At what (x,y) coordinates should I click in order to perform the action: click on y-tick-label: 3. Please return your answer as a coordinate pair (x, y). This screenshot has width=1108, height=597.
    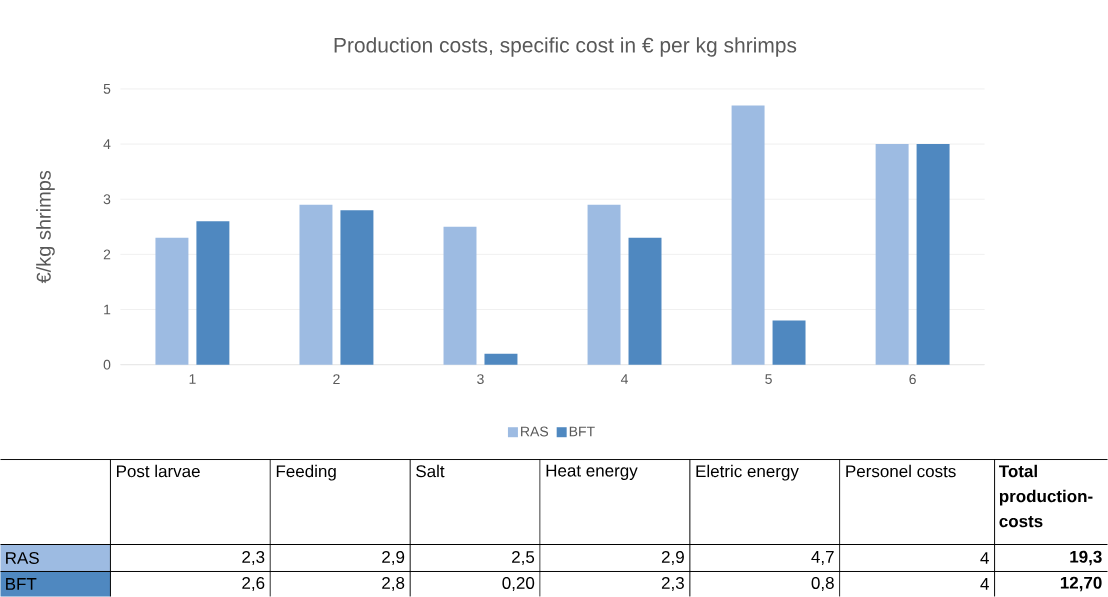
    Looking at the image, I should click on (107, 199).